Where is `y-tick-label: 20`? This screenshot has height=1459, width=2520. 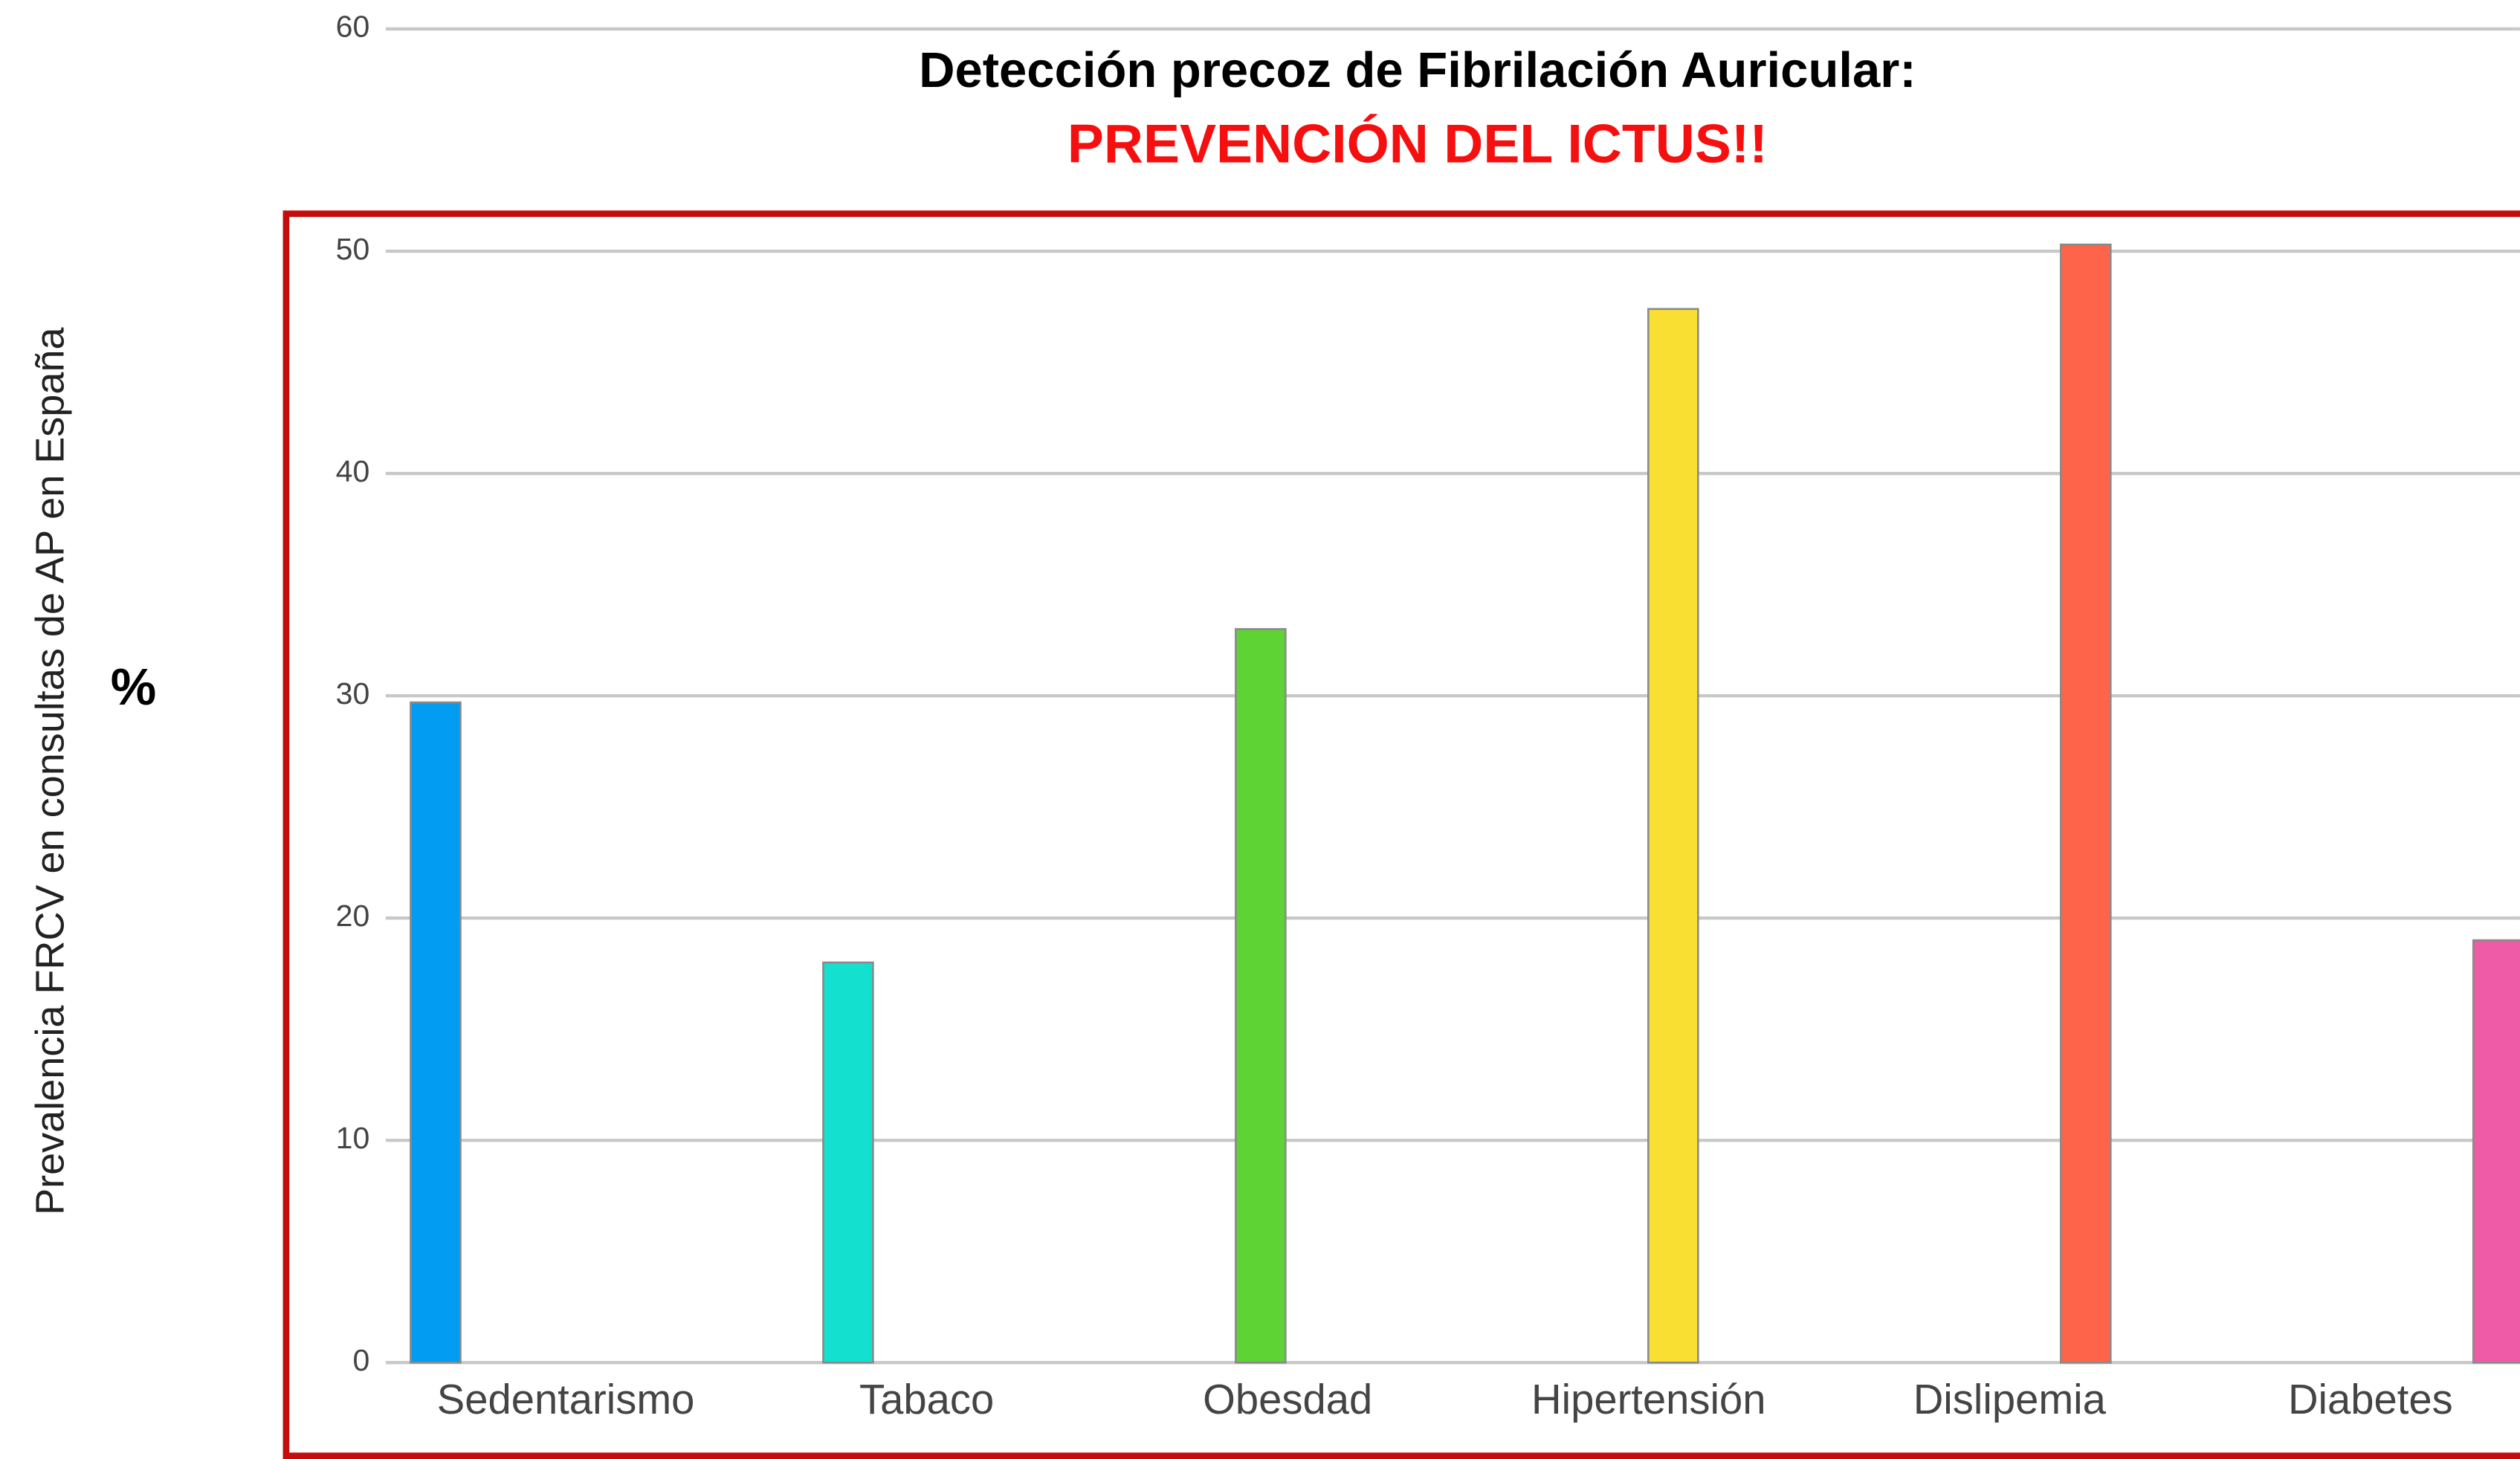 y-tick-label: 20 is located at coordinates (353, 916).